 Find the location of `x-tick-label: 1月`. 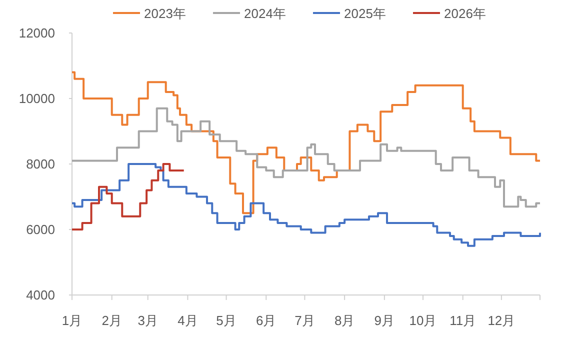

x-tick-label: 1月 is located at coordinates (72, 320).